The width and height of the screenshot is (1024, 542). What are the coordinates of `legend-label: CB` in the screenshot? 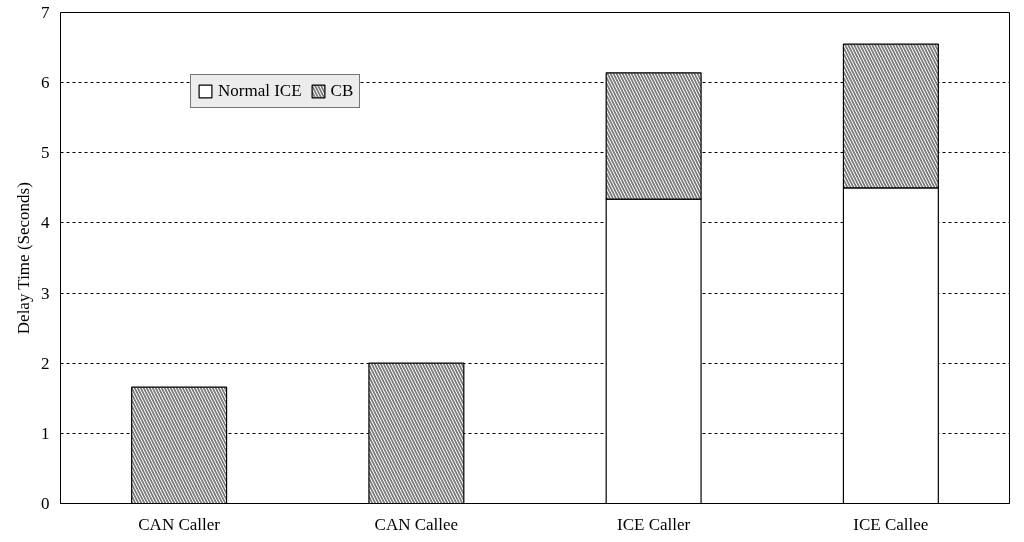 It's located at (342, 91).